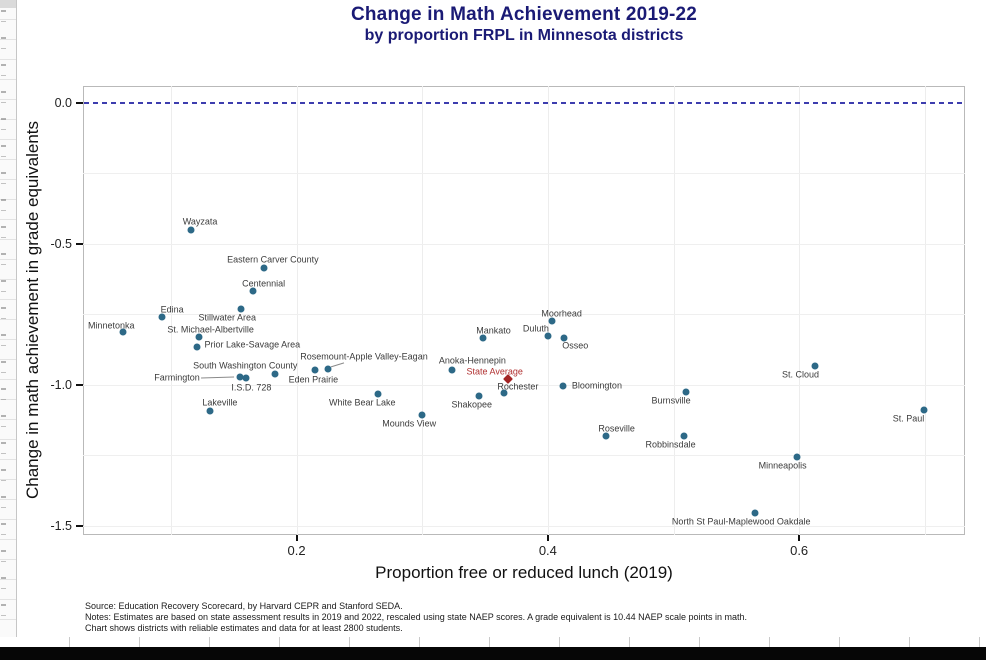 This screenshot has width=986, height=660. Describe the element at coordinates (61, 525) in the screenshot. I see `y-axis-tick-label: -1.5` at that location.